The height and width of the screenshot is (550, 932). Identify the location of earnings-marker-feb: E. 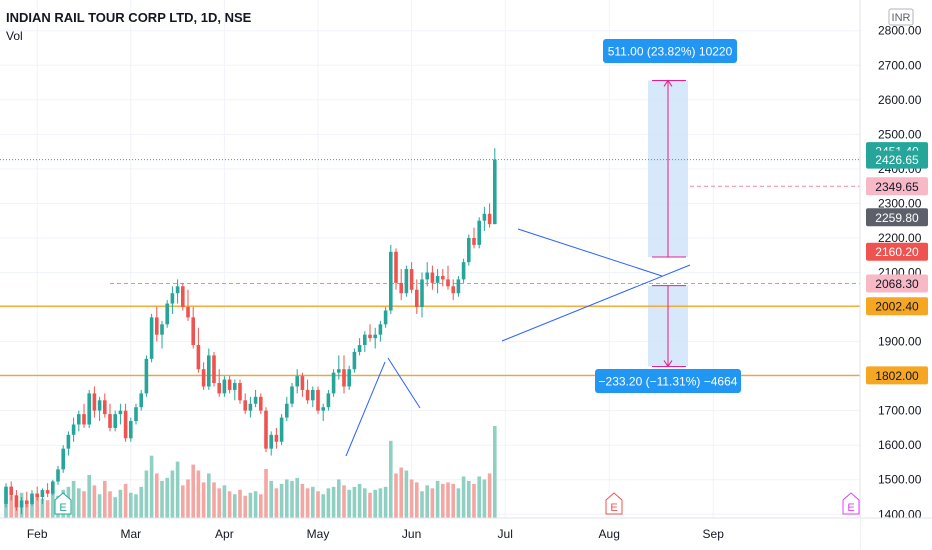
(62, 508).